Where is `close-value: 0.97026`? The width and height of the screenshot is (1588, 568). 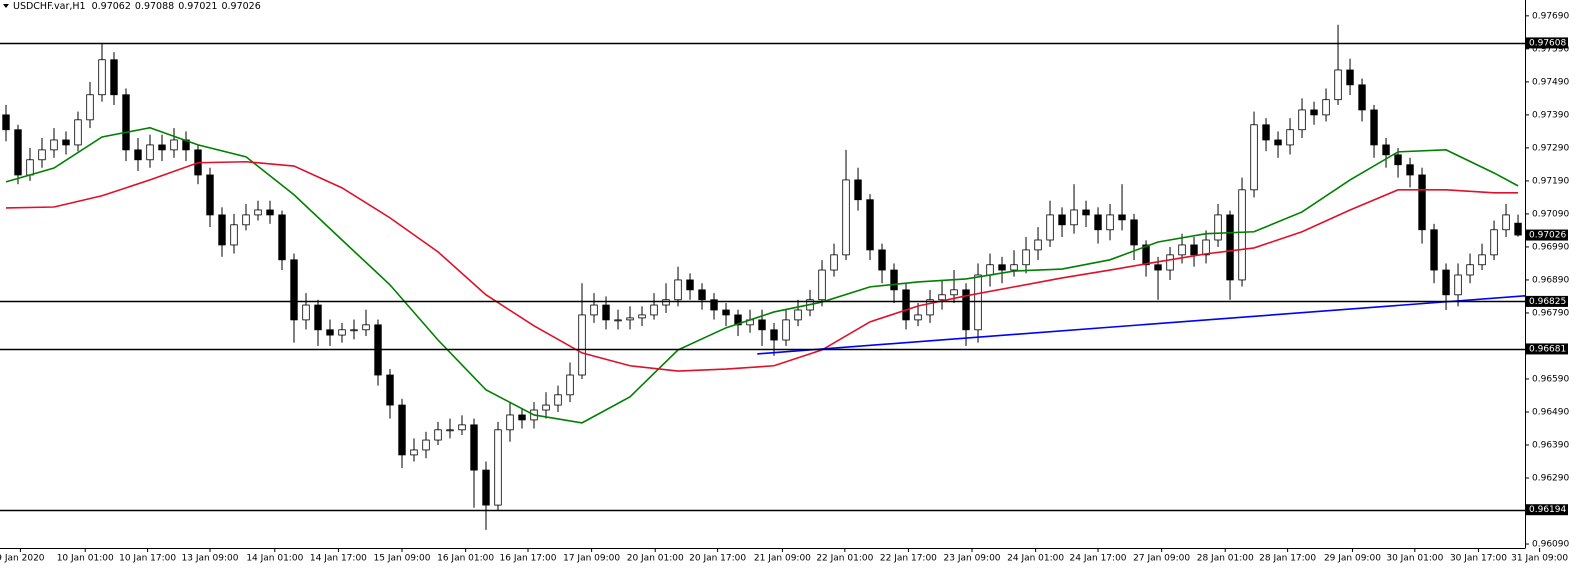 close-value: 0.97026 is located at coordinates (240, 6).